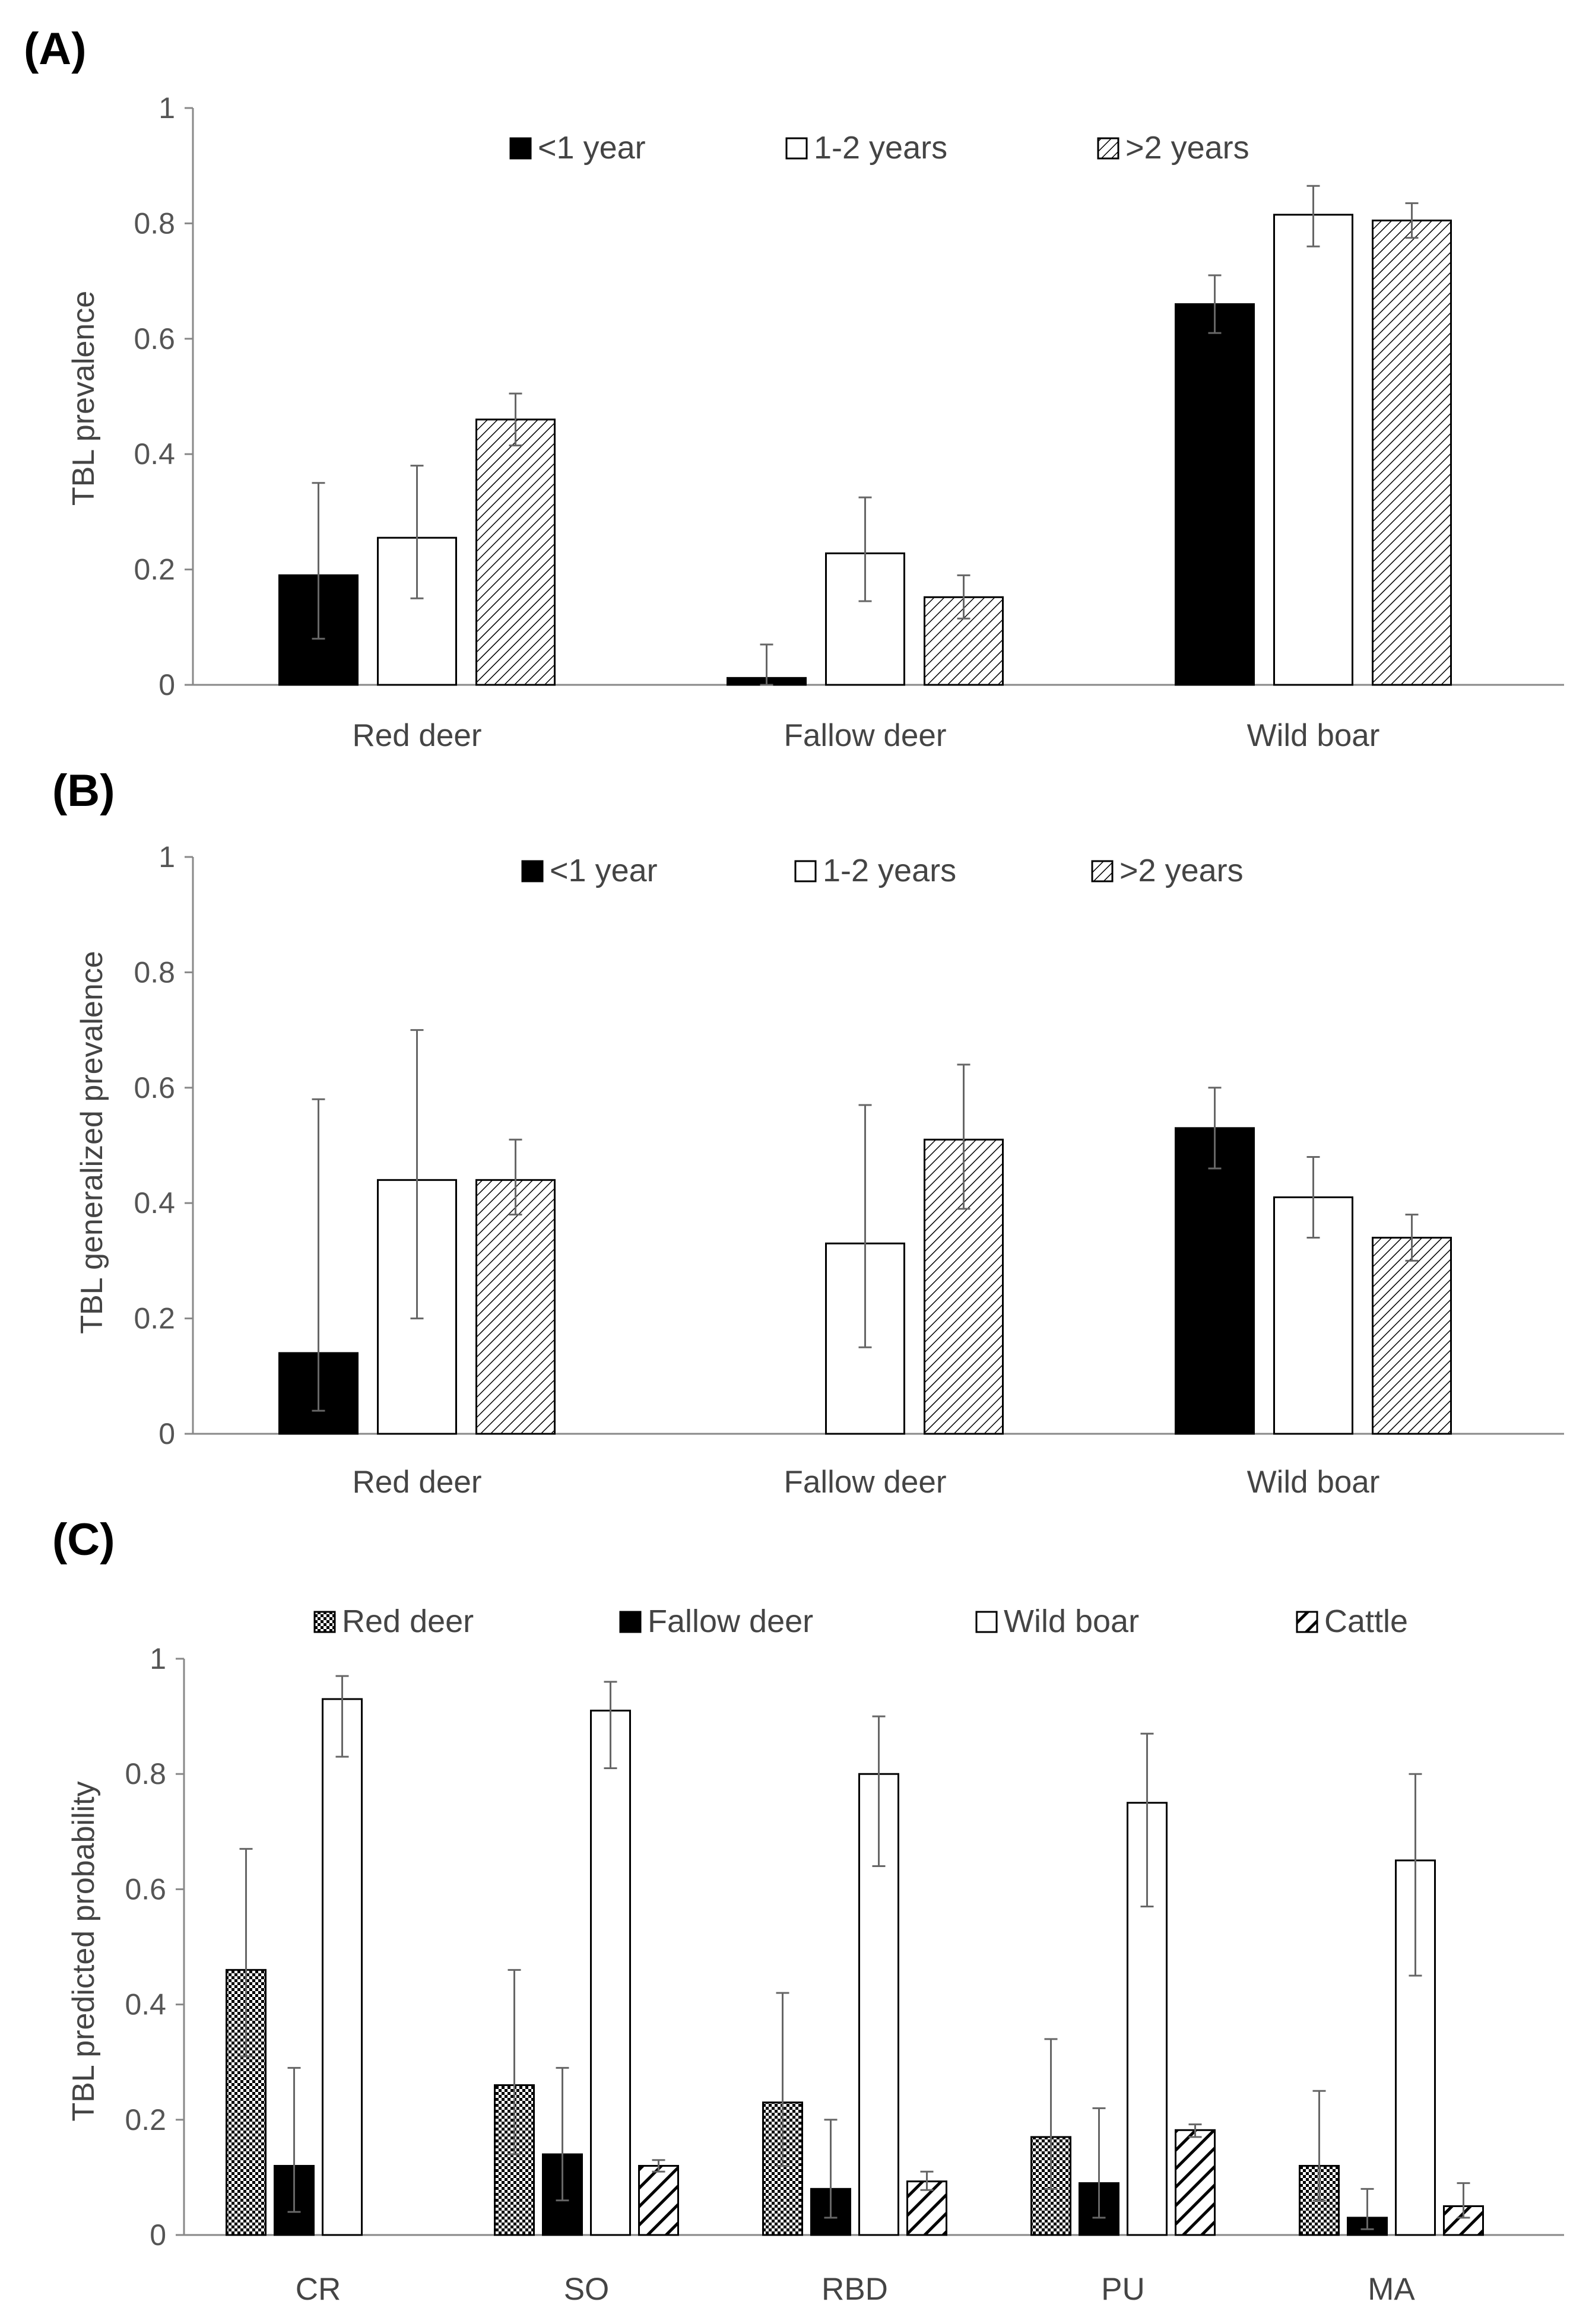  I want to click on panel-b-y-tick-label: 0, so click(166, 1433).